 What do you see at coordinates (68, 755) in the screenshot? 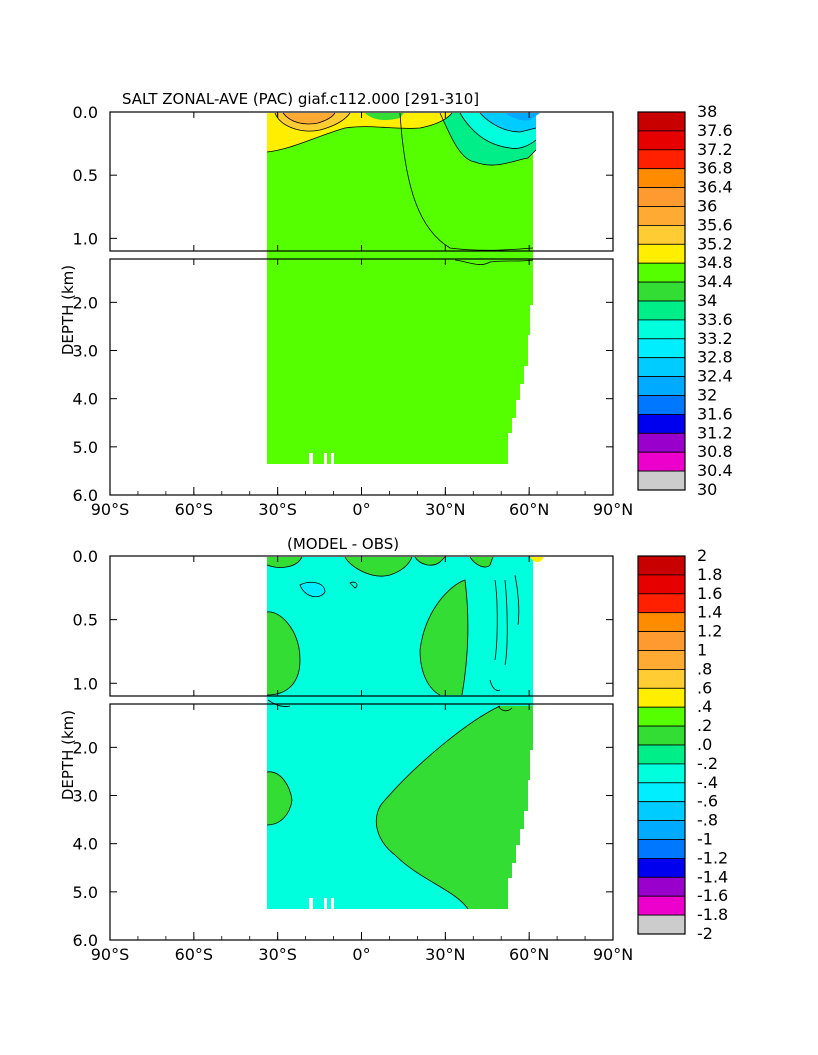
I see `panel2-ylabel: DEPTH (km)` at bounding box center [68, 755].